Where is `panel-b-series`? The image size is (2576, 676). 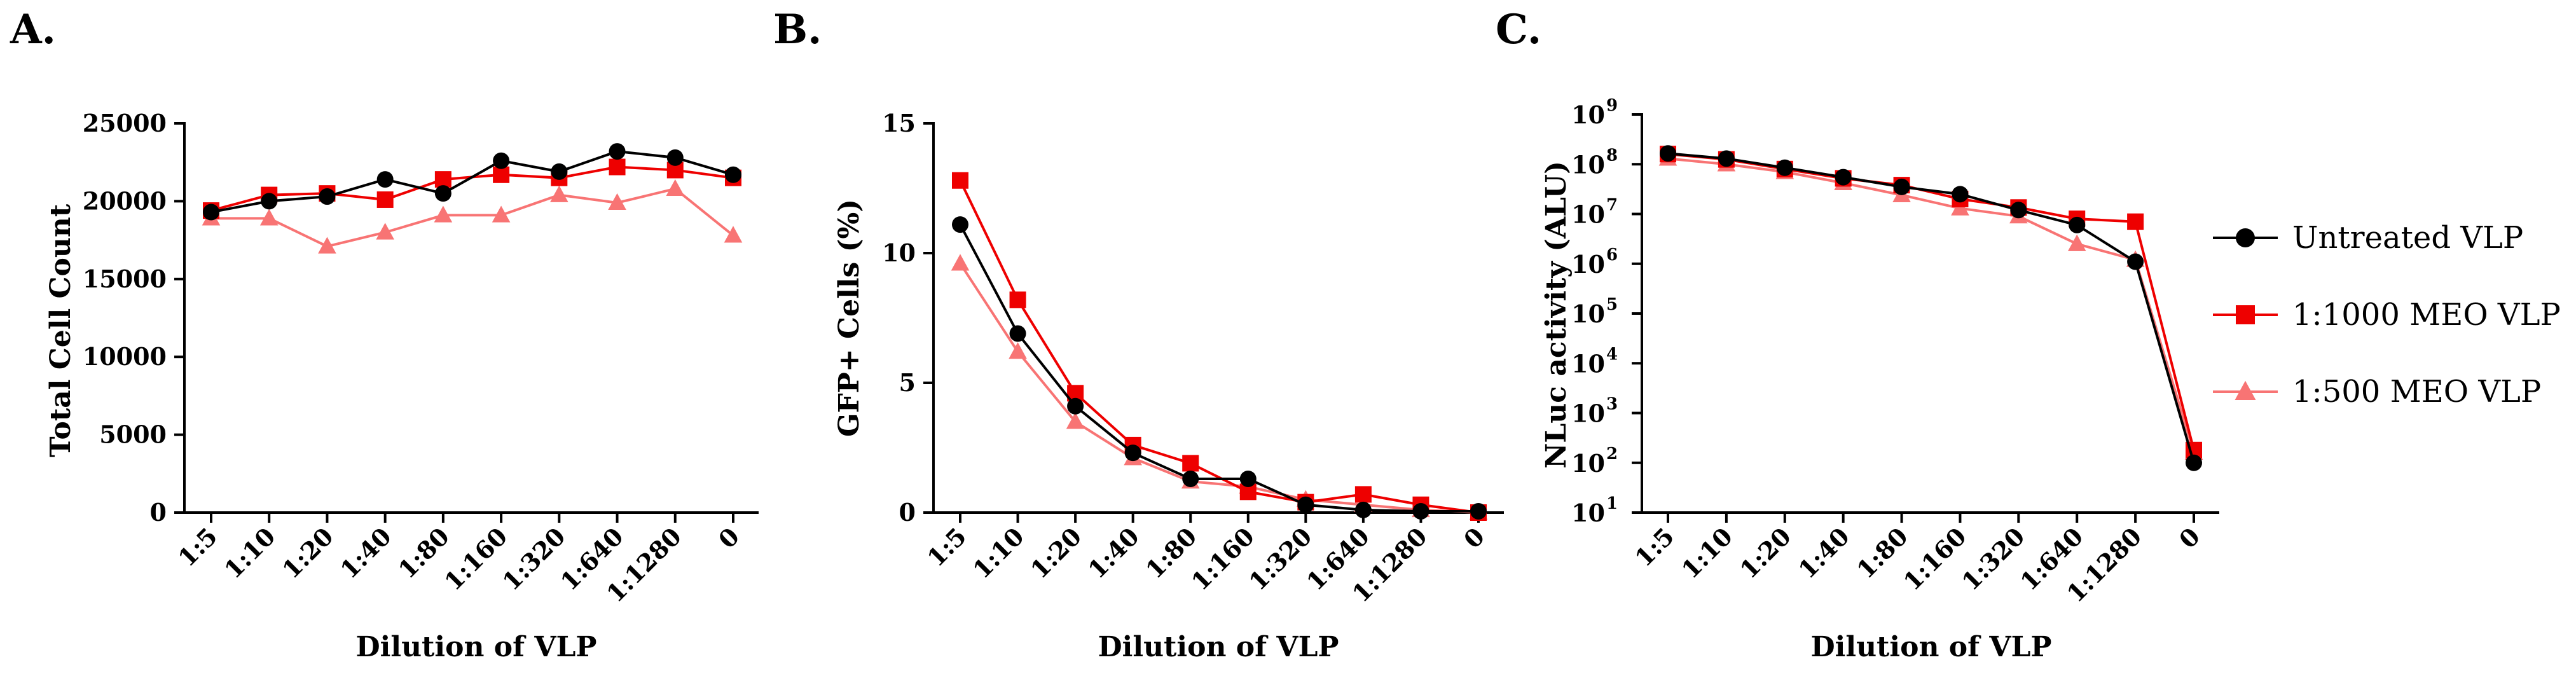
panel-b-series is located at coordinates (1219, 347).